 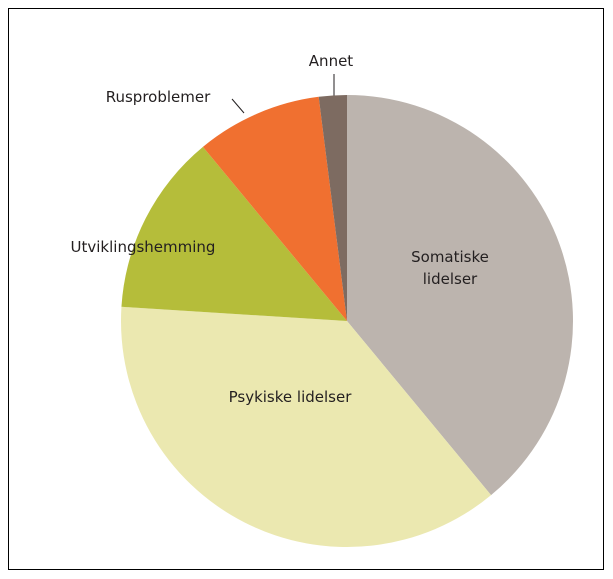 I want to click on slice-label: Psykiske lidelser, so click(x=290, y=397).